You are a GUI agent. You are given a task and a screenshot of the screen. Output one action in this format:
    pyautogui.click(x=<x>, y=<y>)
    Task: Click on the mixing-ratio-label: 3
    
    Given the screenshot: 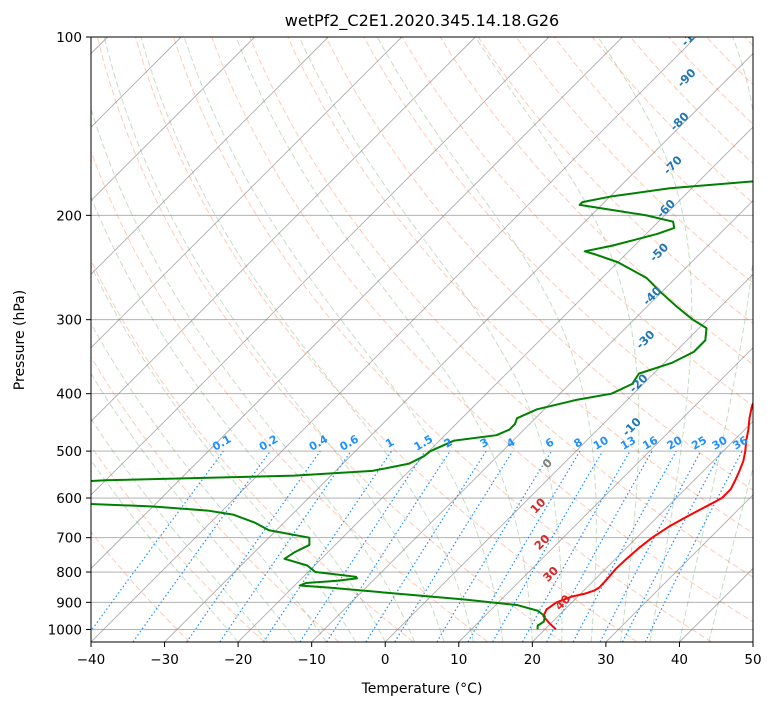 What is the action you would take?
    pyautogui.click(x=484, y=443)
    